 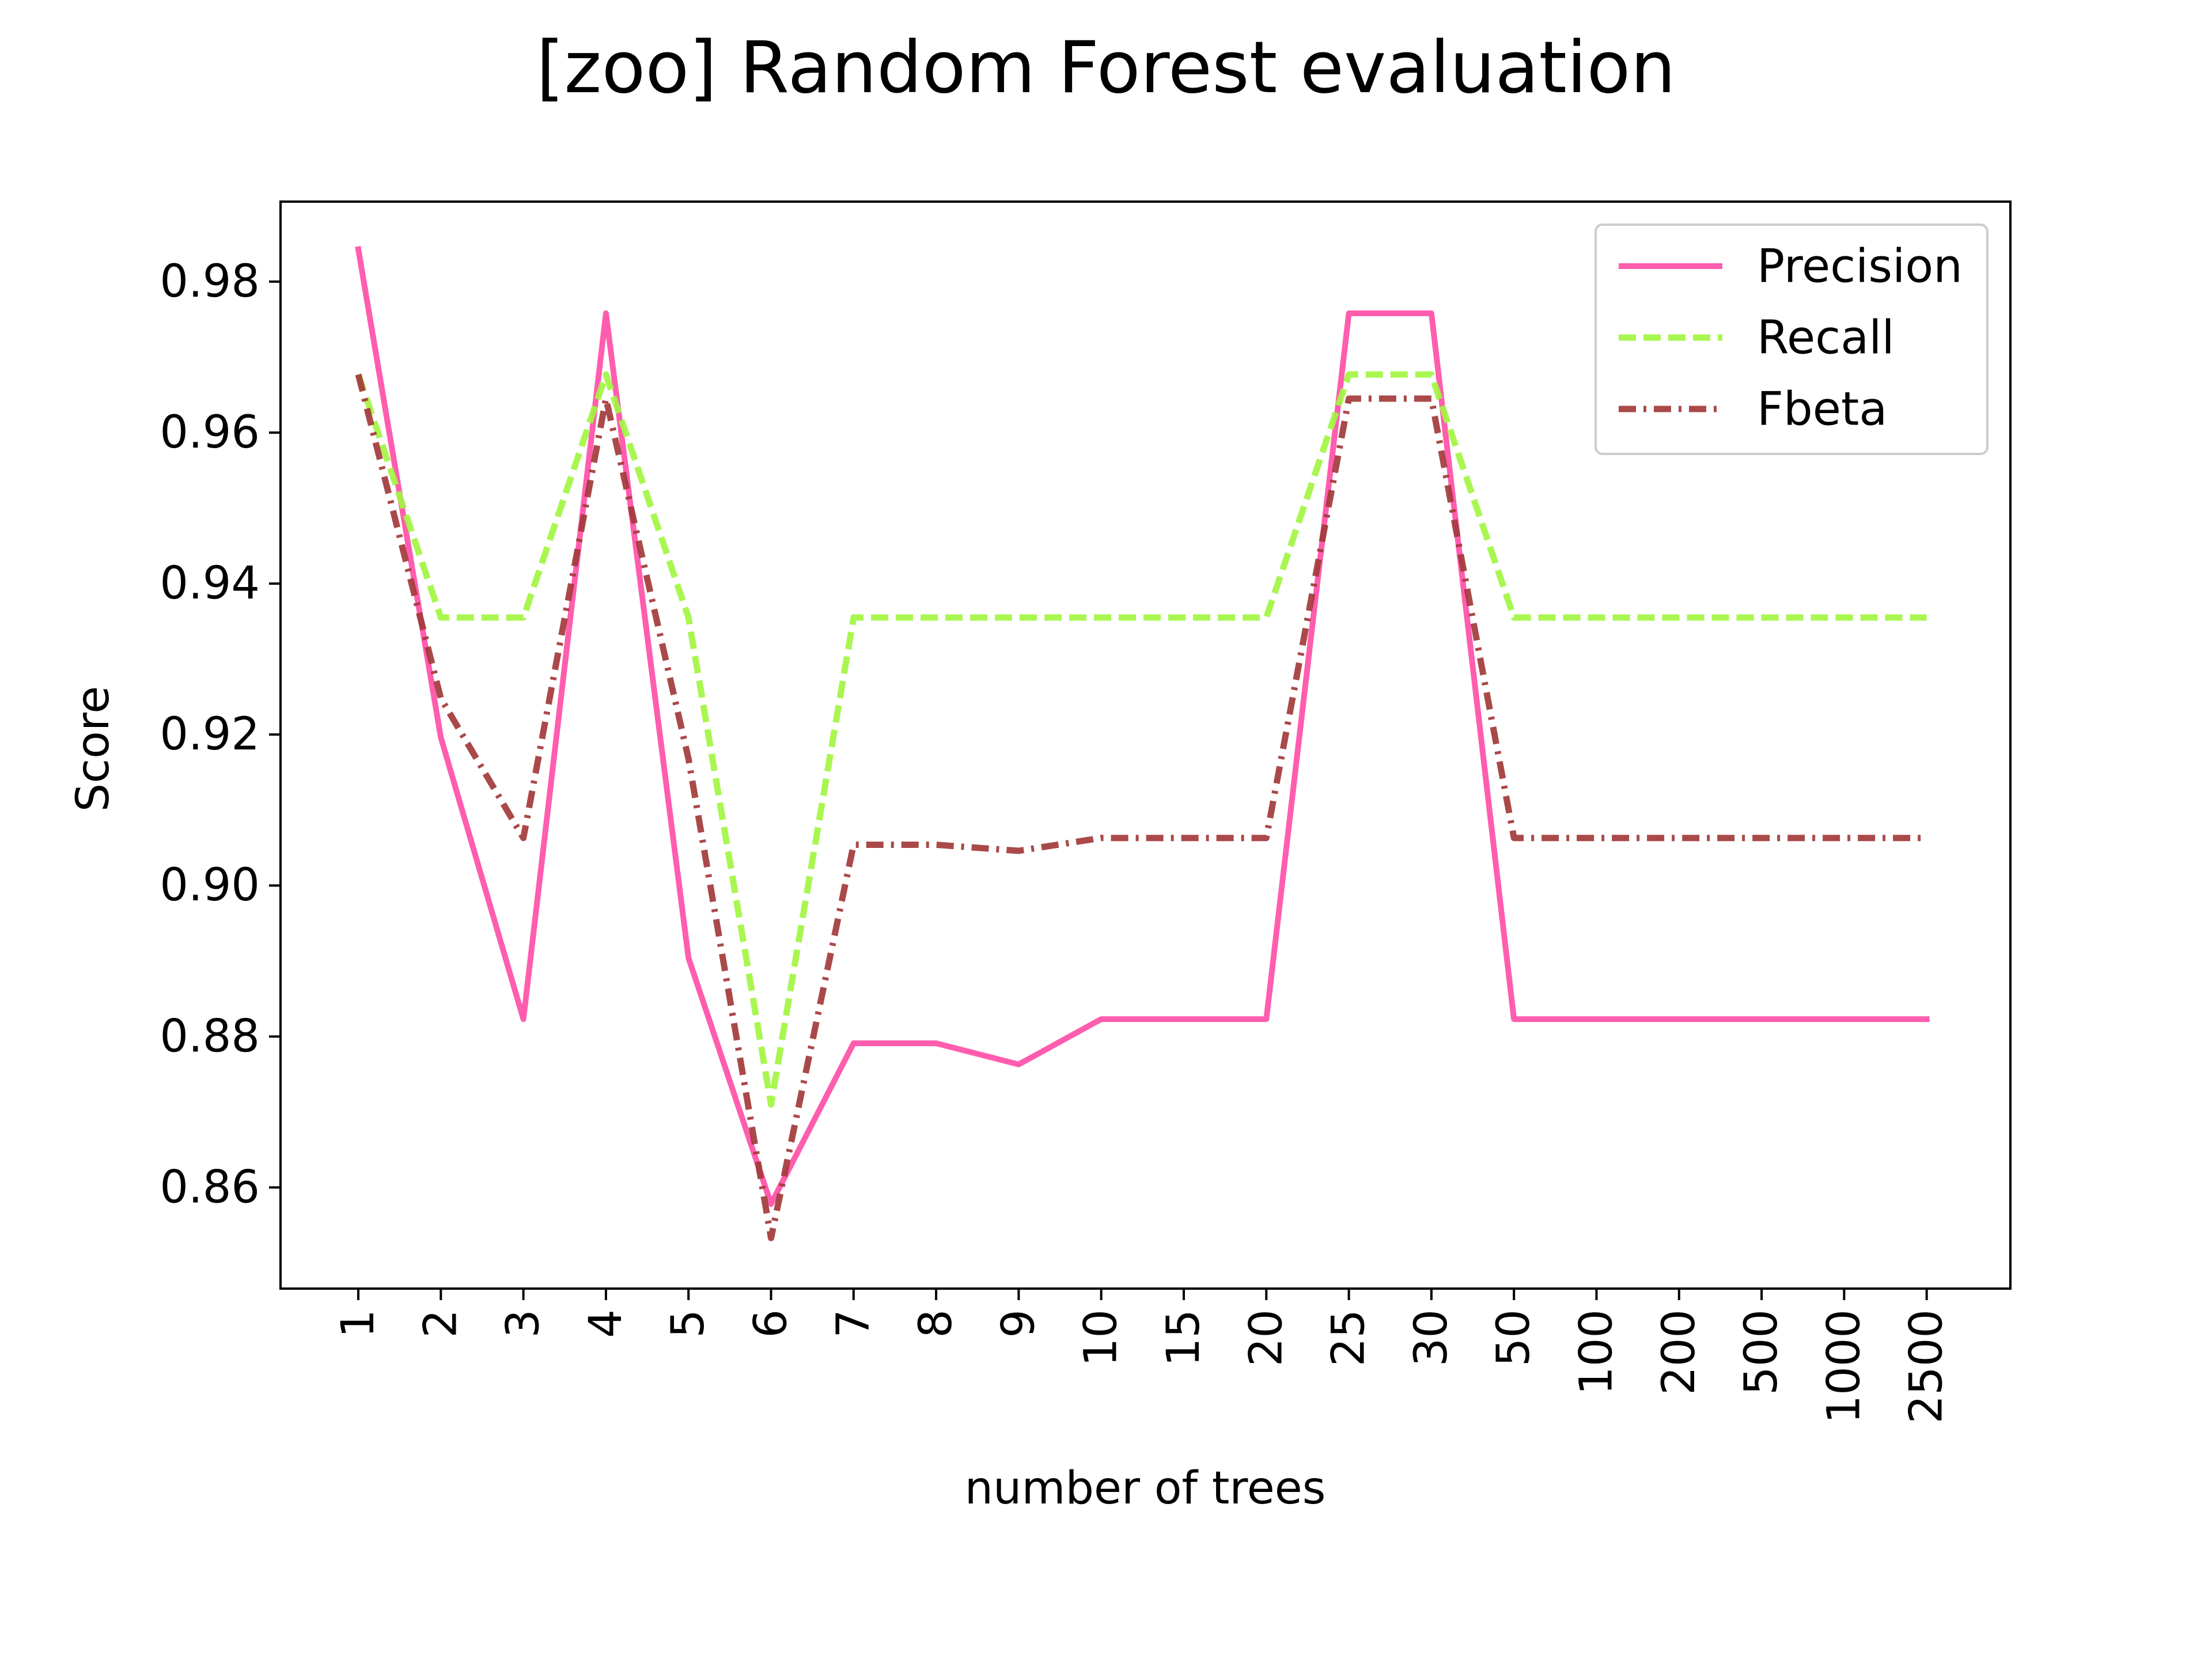 What do you see at coordinates (358, 1323) in the screenshot?
I see `x-tick-label: 1` at bounding box center [358, 1323].